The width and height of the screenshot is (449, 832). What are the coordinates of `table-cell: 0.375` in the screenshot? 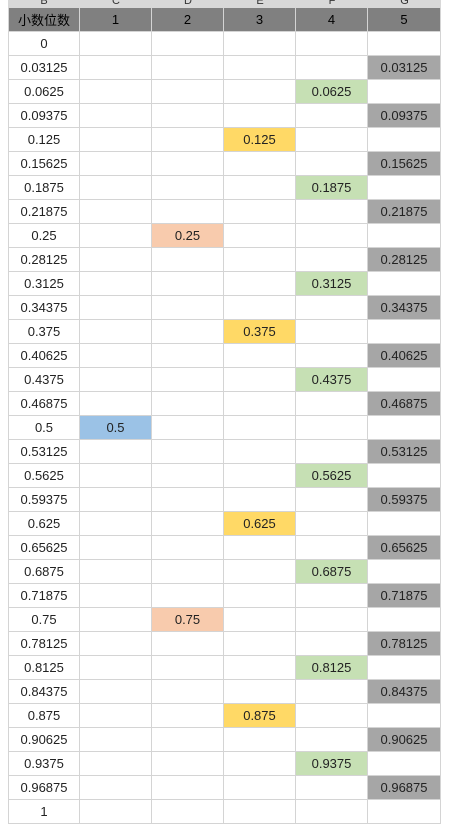 It's located at (260, 332).